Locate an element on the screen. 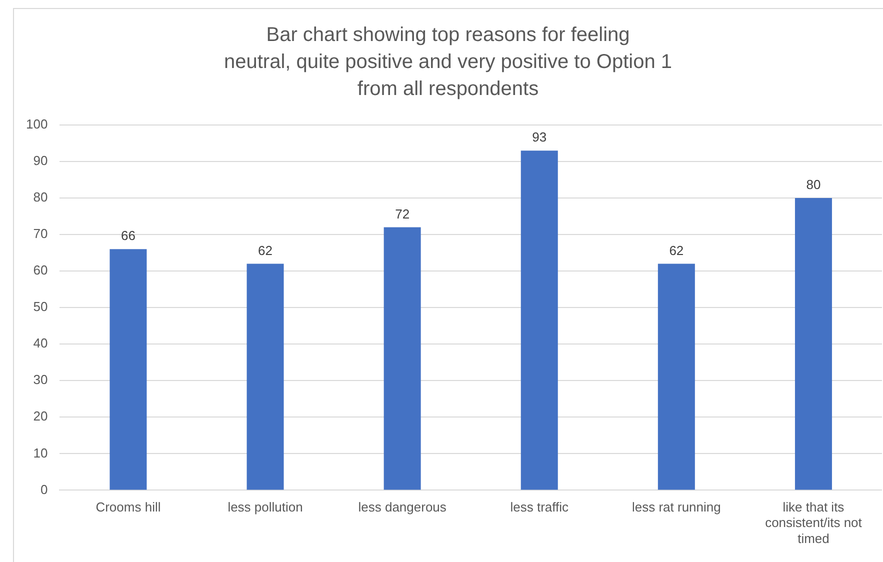 The image size is (883, 562). y-tick-label: 30 is located at coordinates (40, 380).